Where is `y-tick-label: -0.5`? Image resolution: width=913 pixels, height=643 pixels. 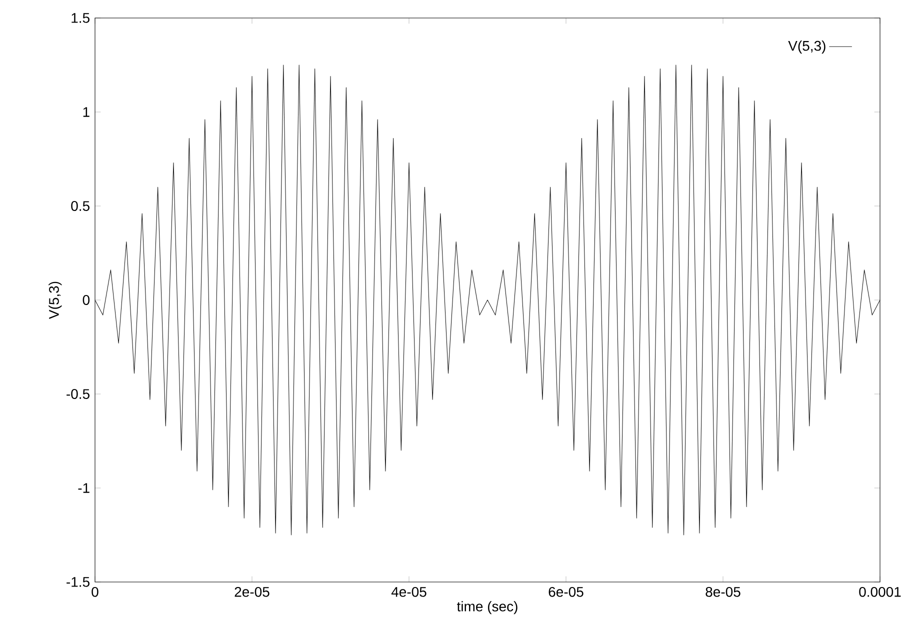 y-tick-label: -0.5 is located at coordinates (78, 394).